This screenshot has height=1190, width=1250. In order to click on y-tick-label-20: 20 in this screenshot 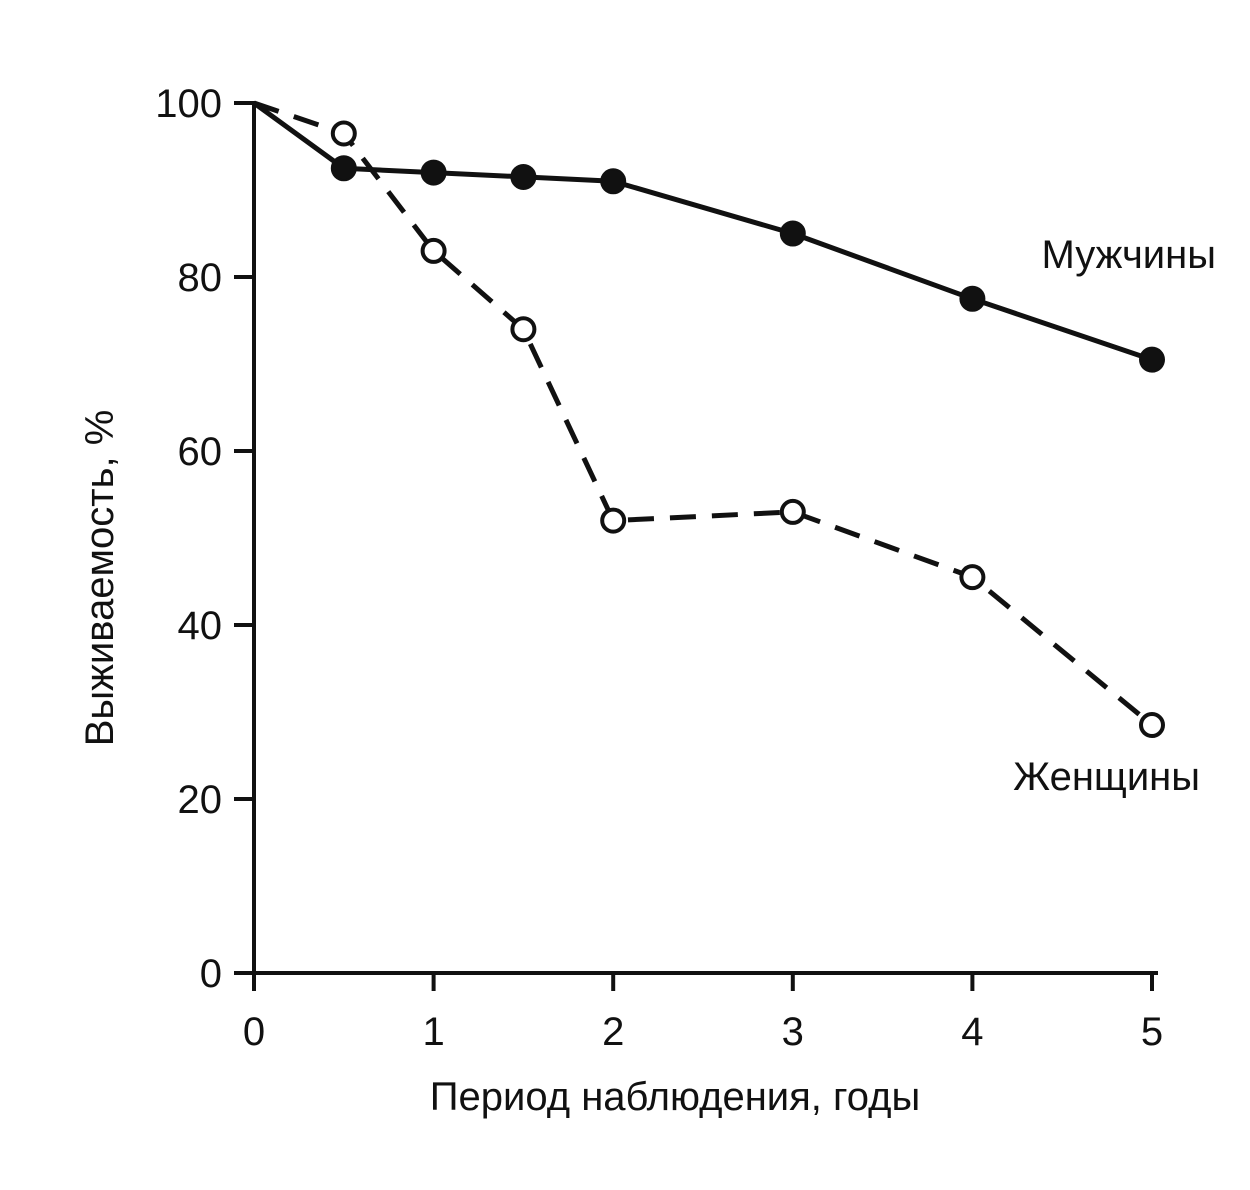, I will do `click(200, 800)`.